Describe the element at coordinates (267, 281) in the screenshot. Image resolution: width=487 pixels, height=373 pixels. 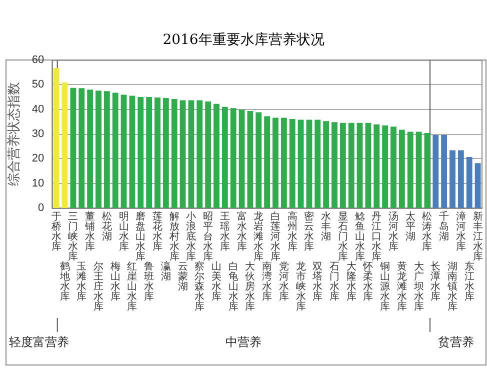
I see `x-tick-label: 南湾水库` at that location.